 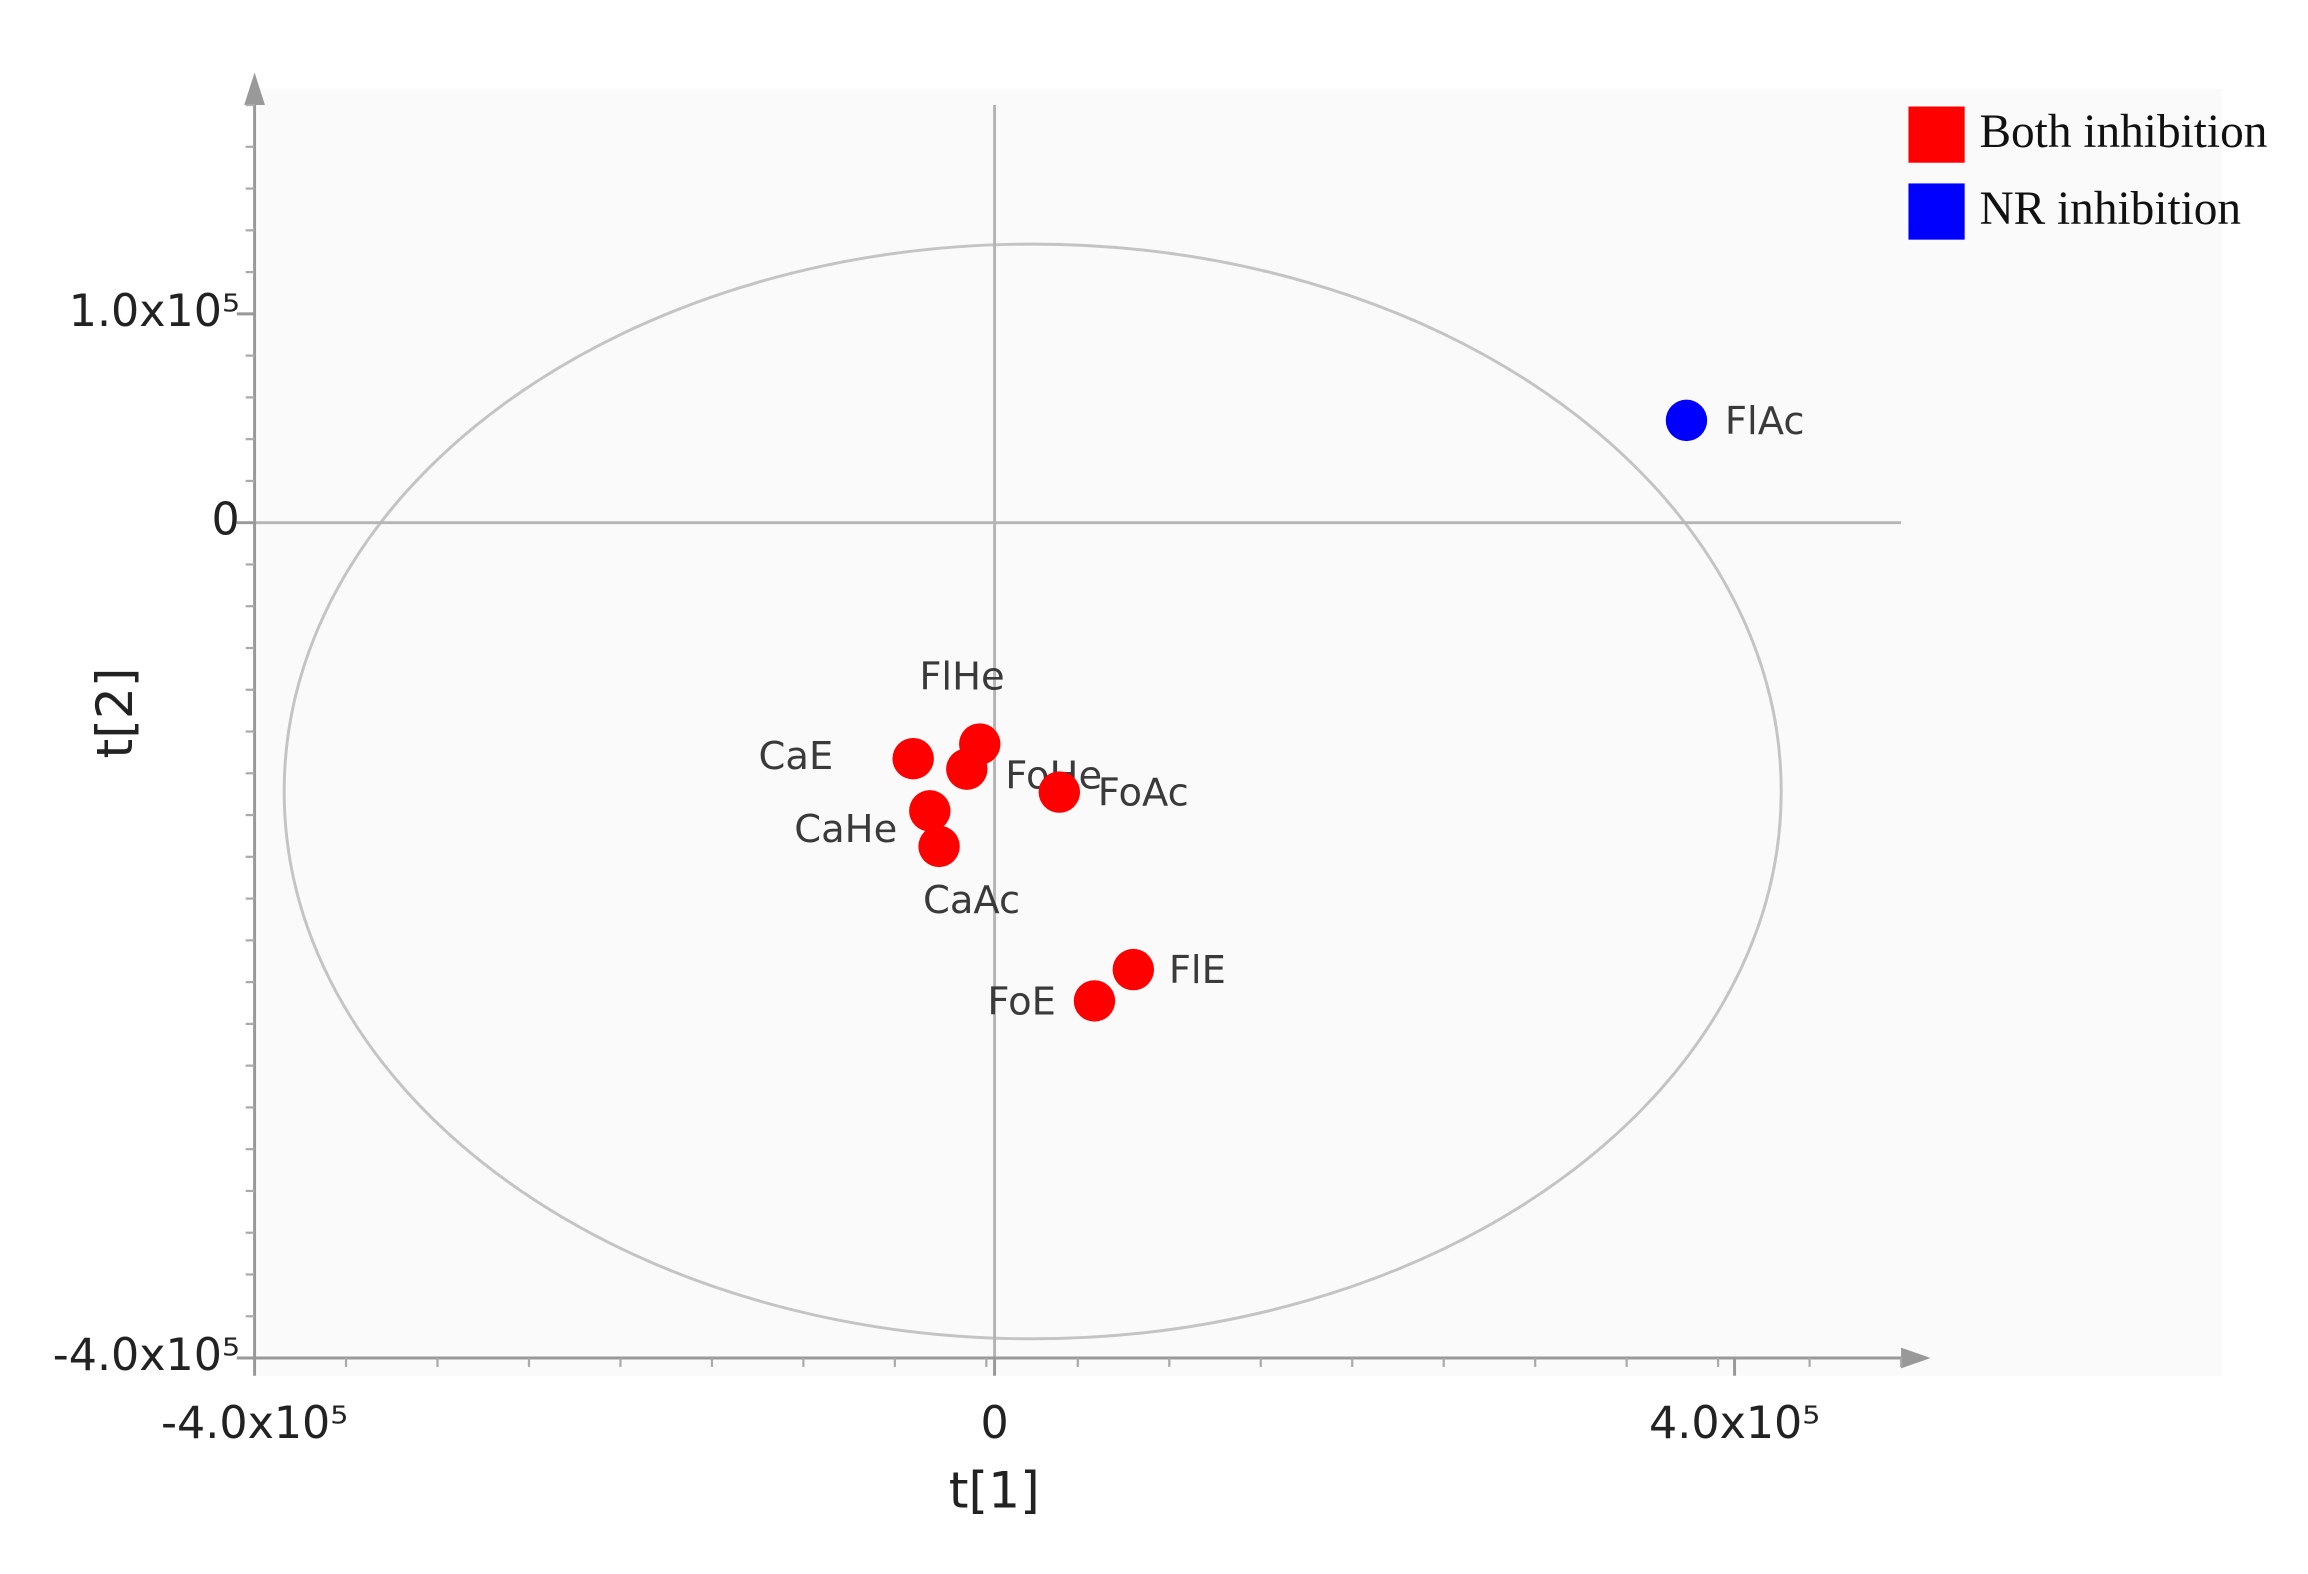 I want to click on y-tick-label: 0, so click(x=226, y=520).